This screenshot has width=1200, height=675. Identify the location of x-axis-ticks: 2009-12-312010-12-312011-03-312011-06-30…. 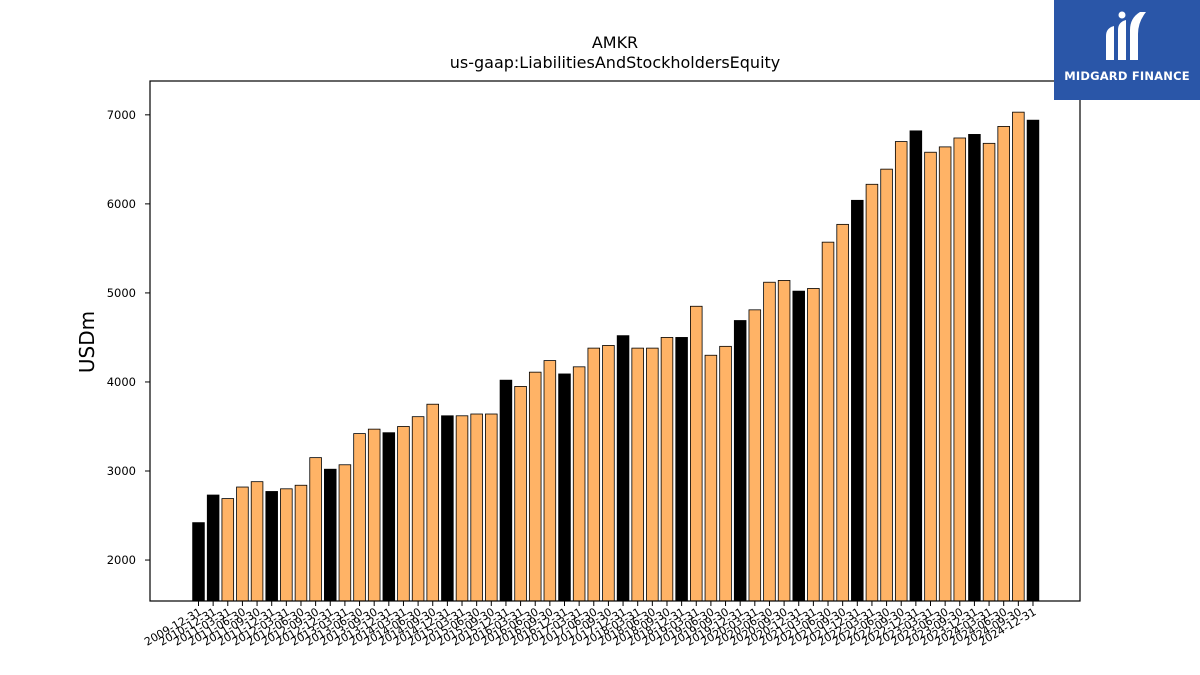
(590, 625).